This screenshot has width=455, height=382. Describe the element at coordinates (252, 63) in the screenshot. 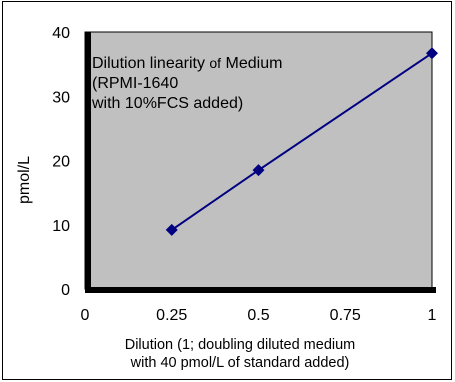

I see `annotation-line1-c: Medium` at that location.